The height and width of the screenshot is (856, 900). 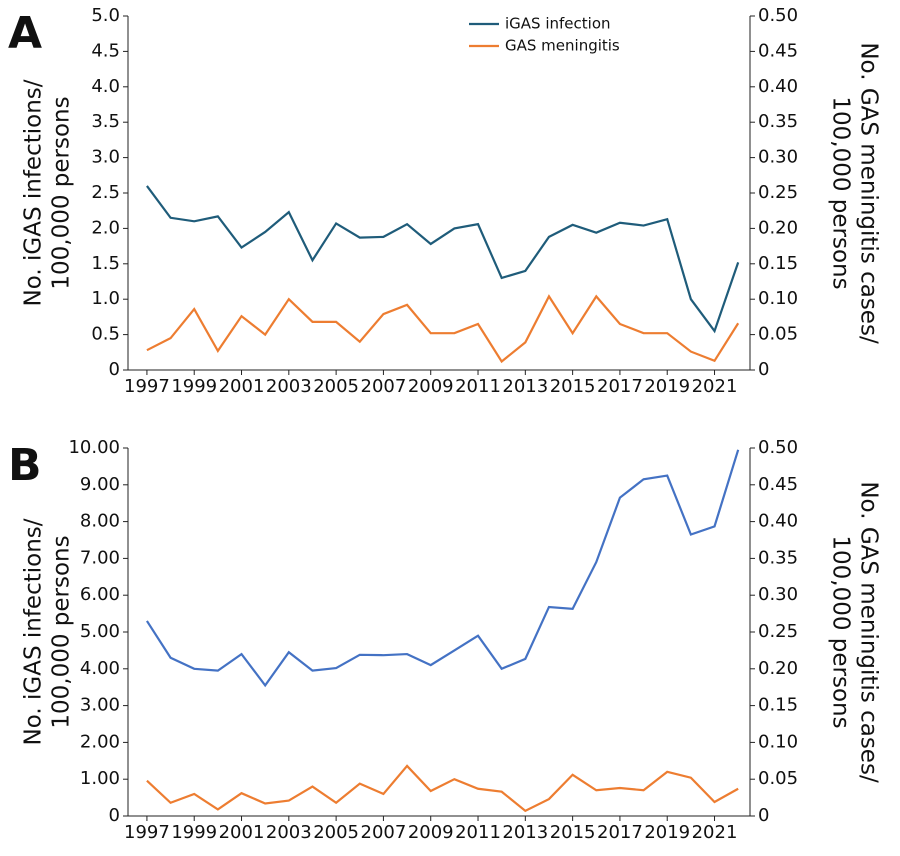 What do you see at coordinates (100, 631) in the screenshot?
I see `y-tick-label: 5.00` at bounding box center [100, 631].